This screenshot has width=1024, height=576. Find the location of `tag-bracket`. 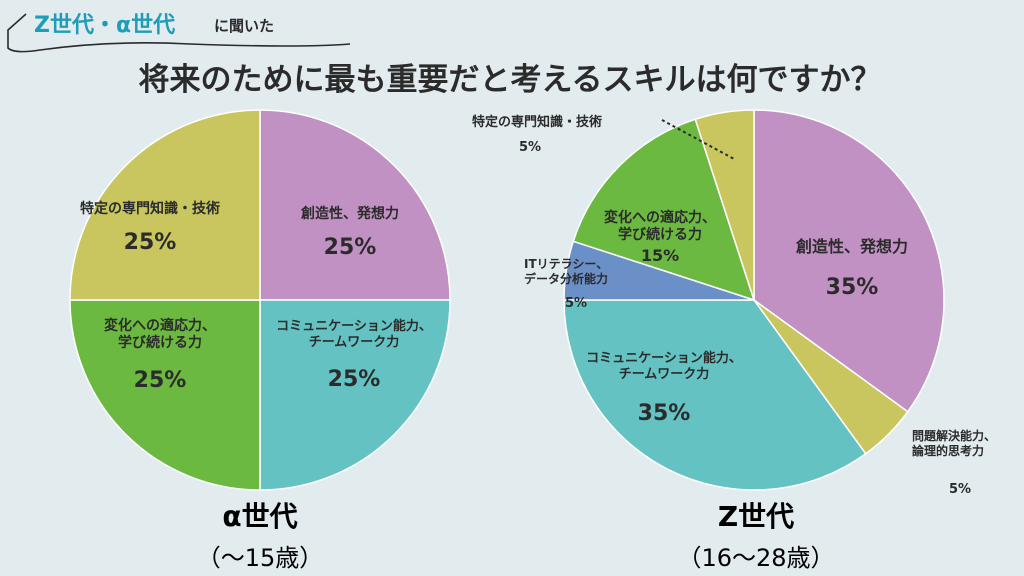

tag-bracket is located at coordinates (179, 33).